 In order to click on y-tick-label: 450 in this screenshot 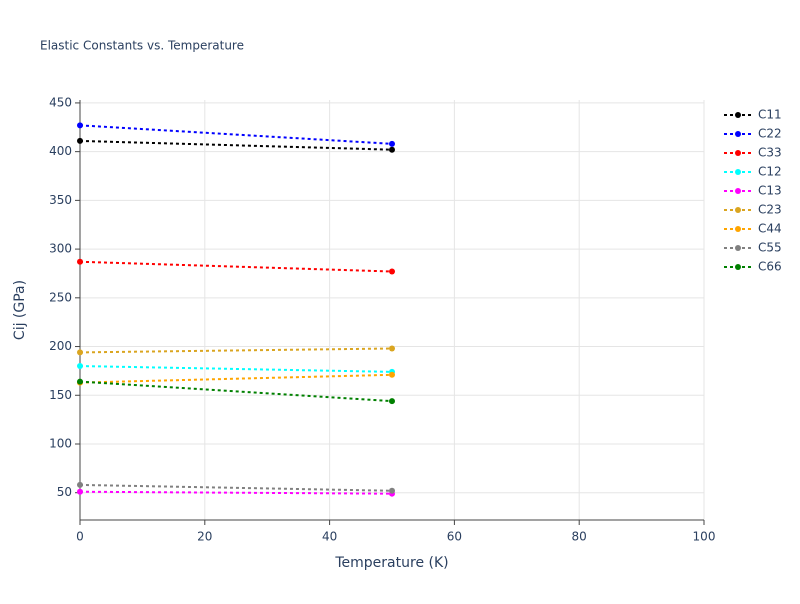, I will do `click(60, 102)`.